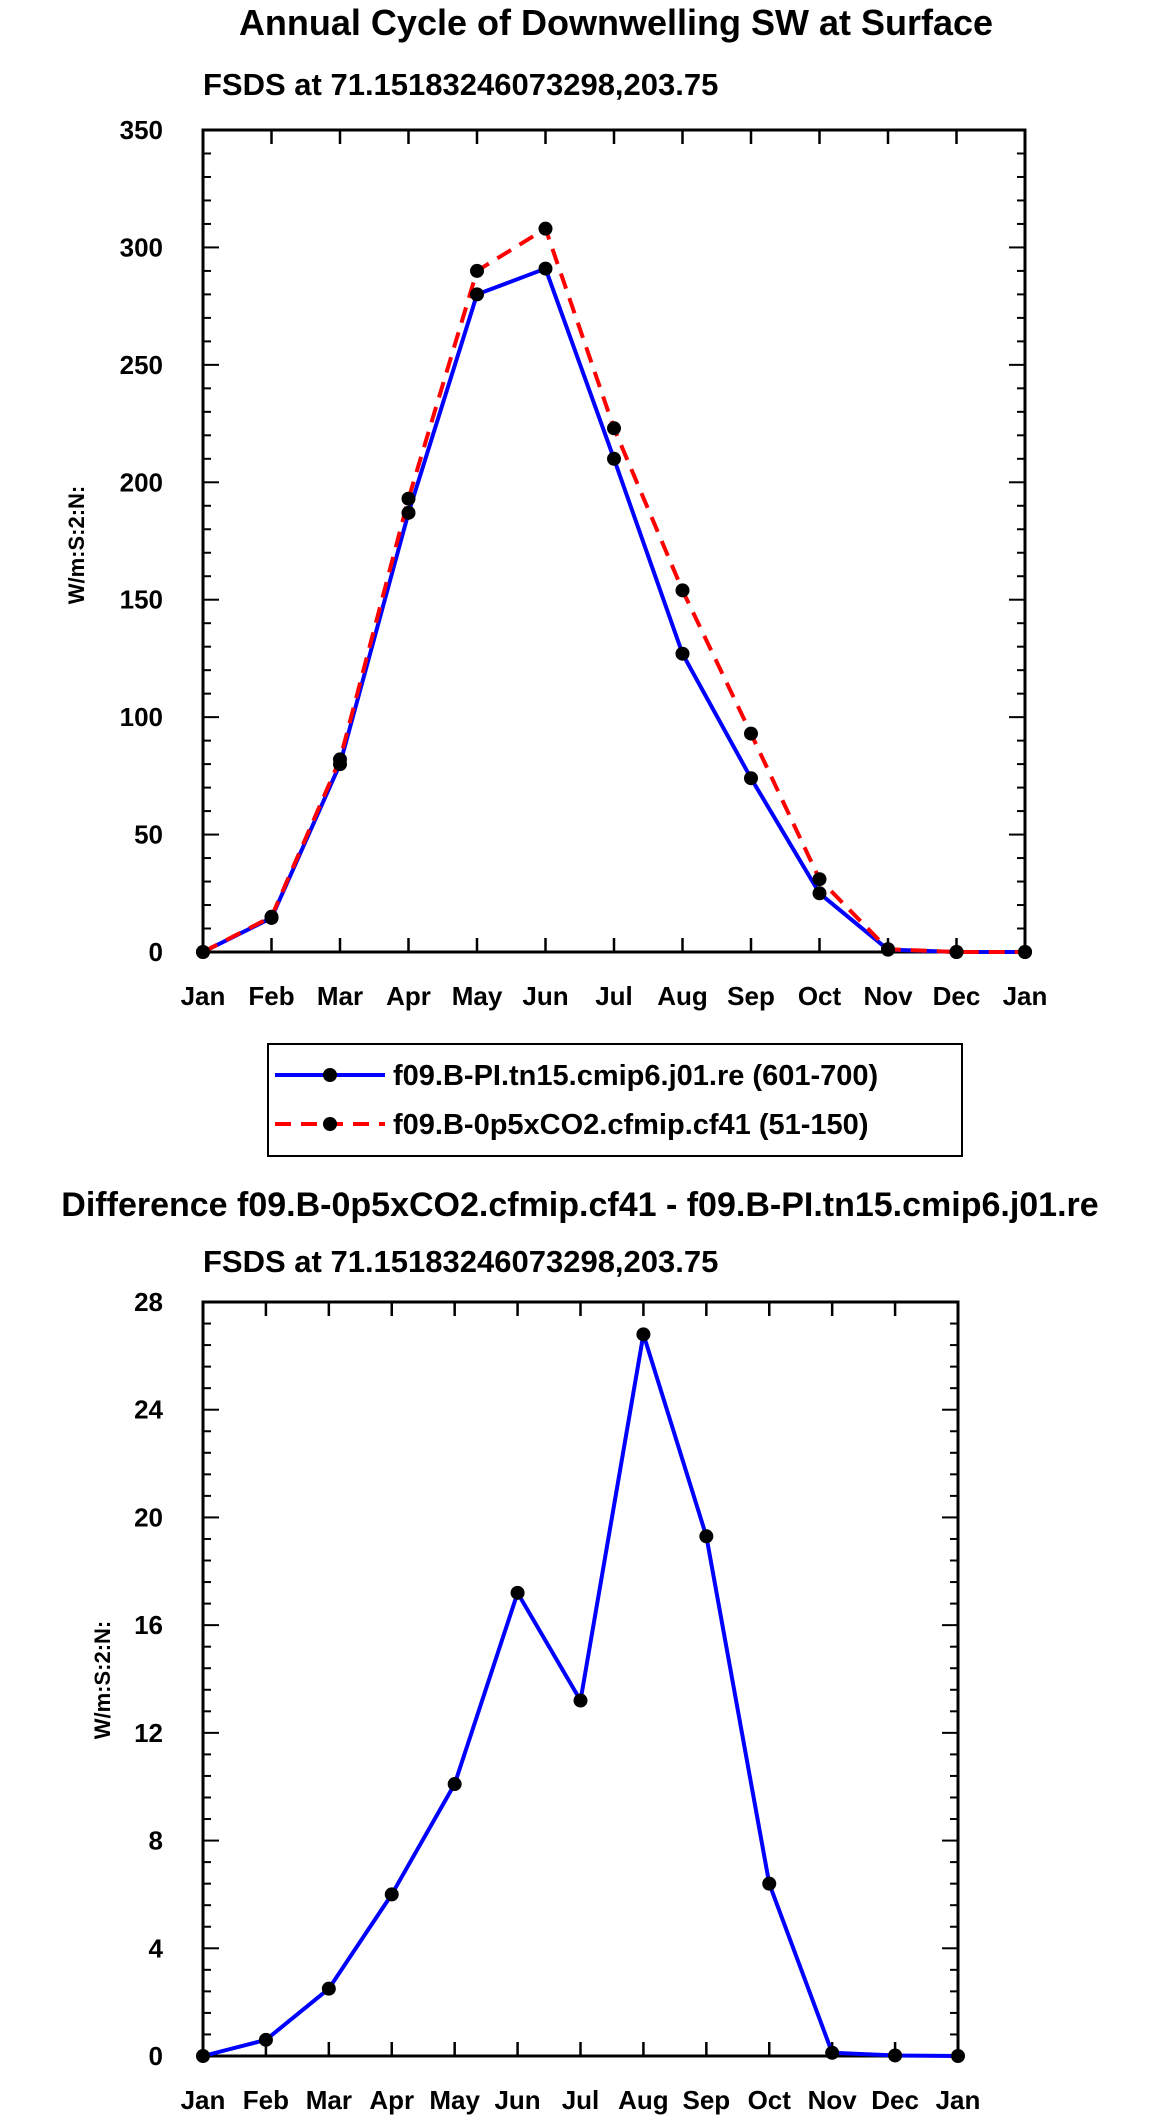 This screenshot has width=1161, height=2124. What do you see at coordinates (682, 996) in the screenshot?
I see `chart1-x-tick-label: Aug` at bounding box center [682, 996].